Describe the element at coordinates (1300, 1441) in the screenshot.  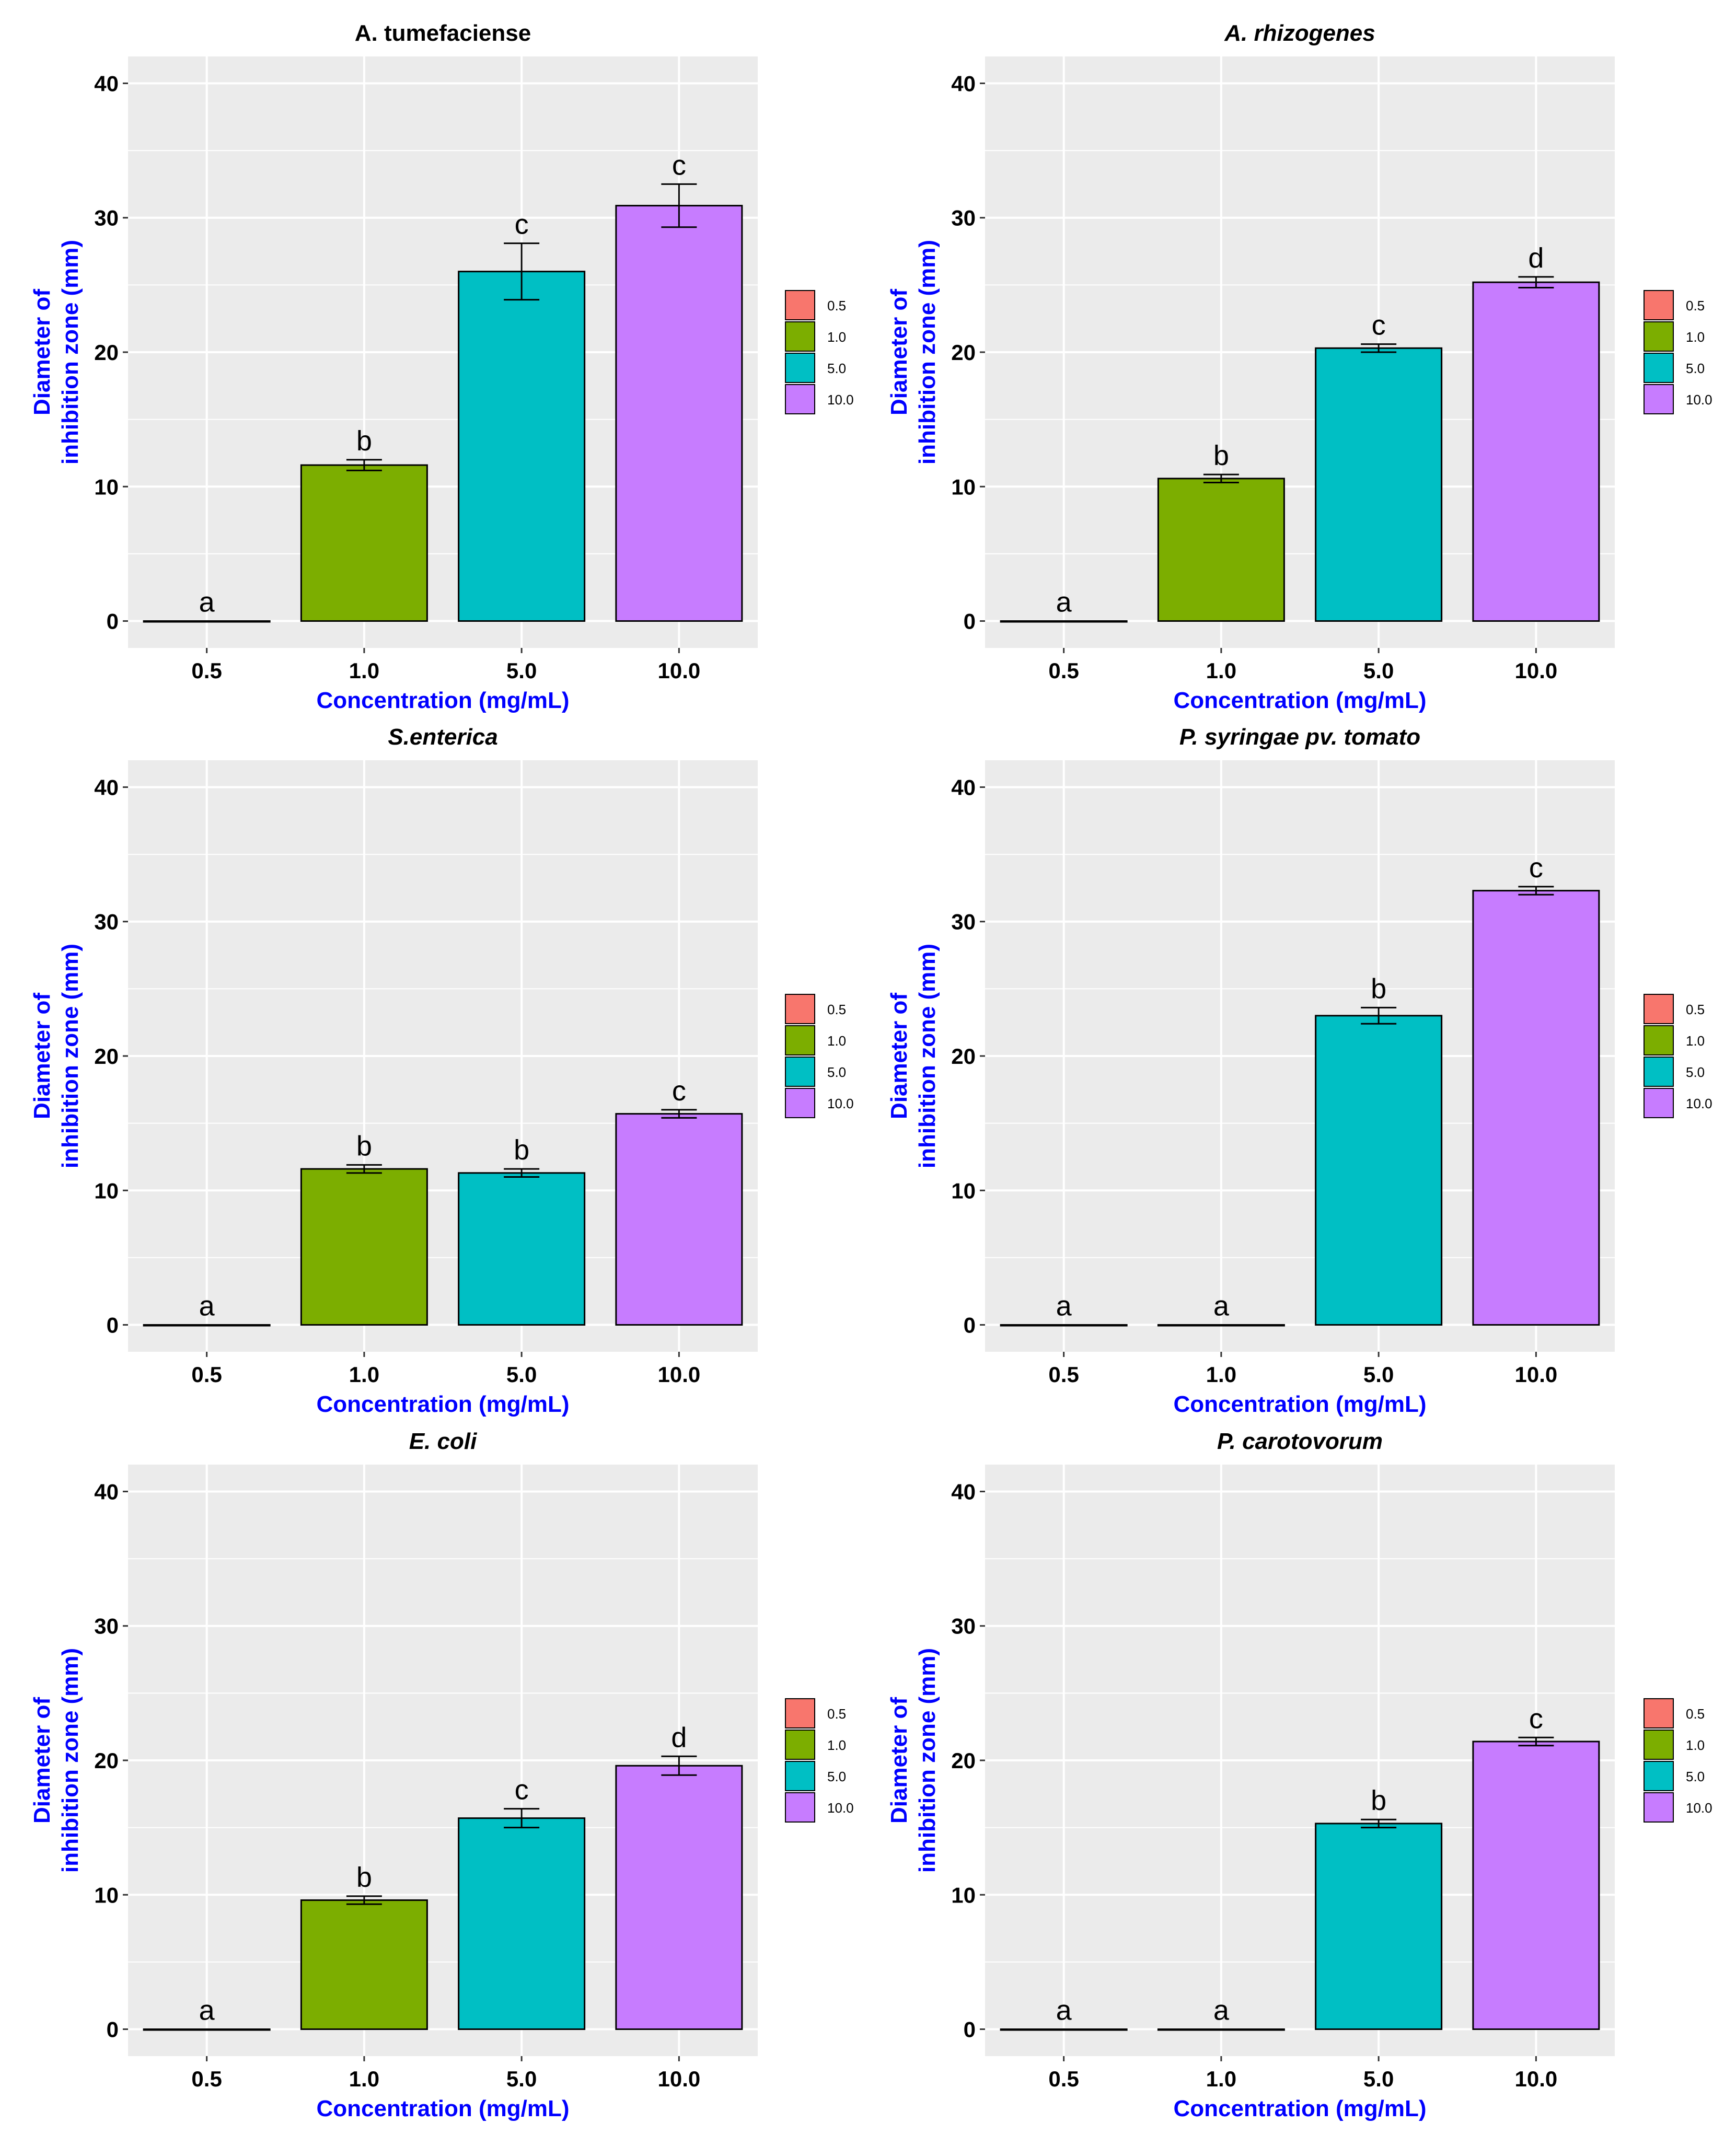
I see `chart-title: P. carotovorum` at that location.